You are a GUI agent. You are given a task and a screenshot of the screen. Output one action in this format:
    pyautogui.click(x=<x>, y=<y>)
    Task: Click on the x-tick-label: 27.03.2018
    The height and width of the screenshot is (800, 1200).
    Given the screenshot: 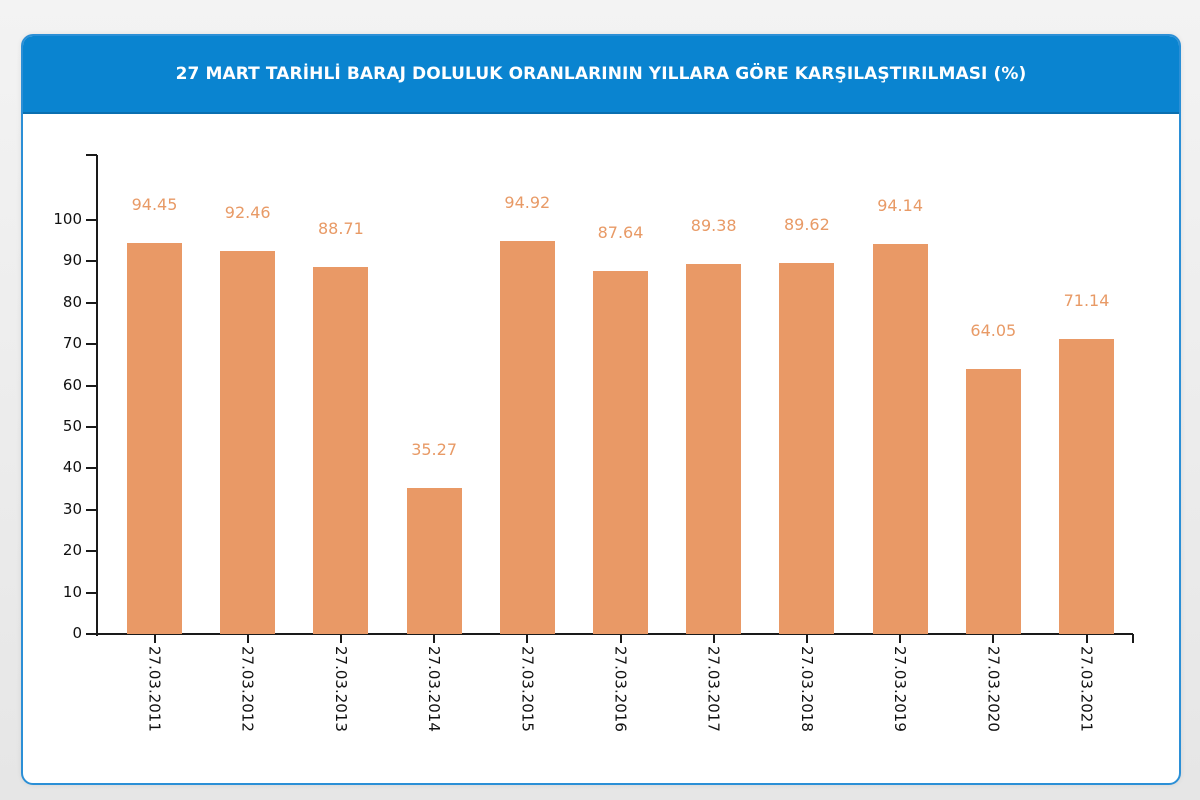 What is the action you would take?
    pyautogui.click(x=806, y=689)
    